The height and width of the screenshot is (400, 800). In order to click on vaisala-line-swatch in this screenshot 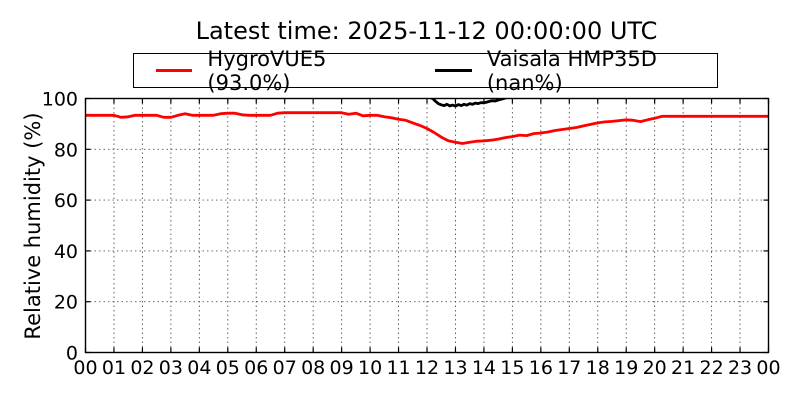, I will do `click(453, 70)`.